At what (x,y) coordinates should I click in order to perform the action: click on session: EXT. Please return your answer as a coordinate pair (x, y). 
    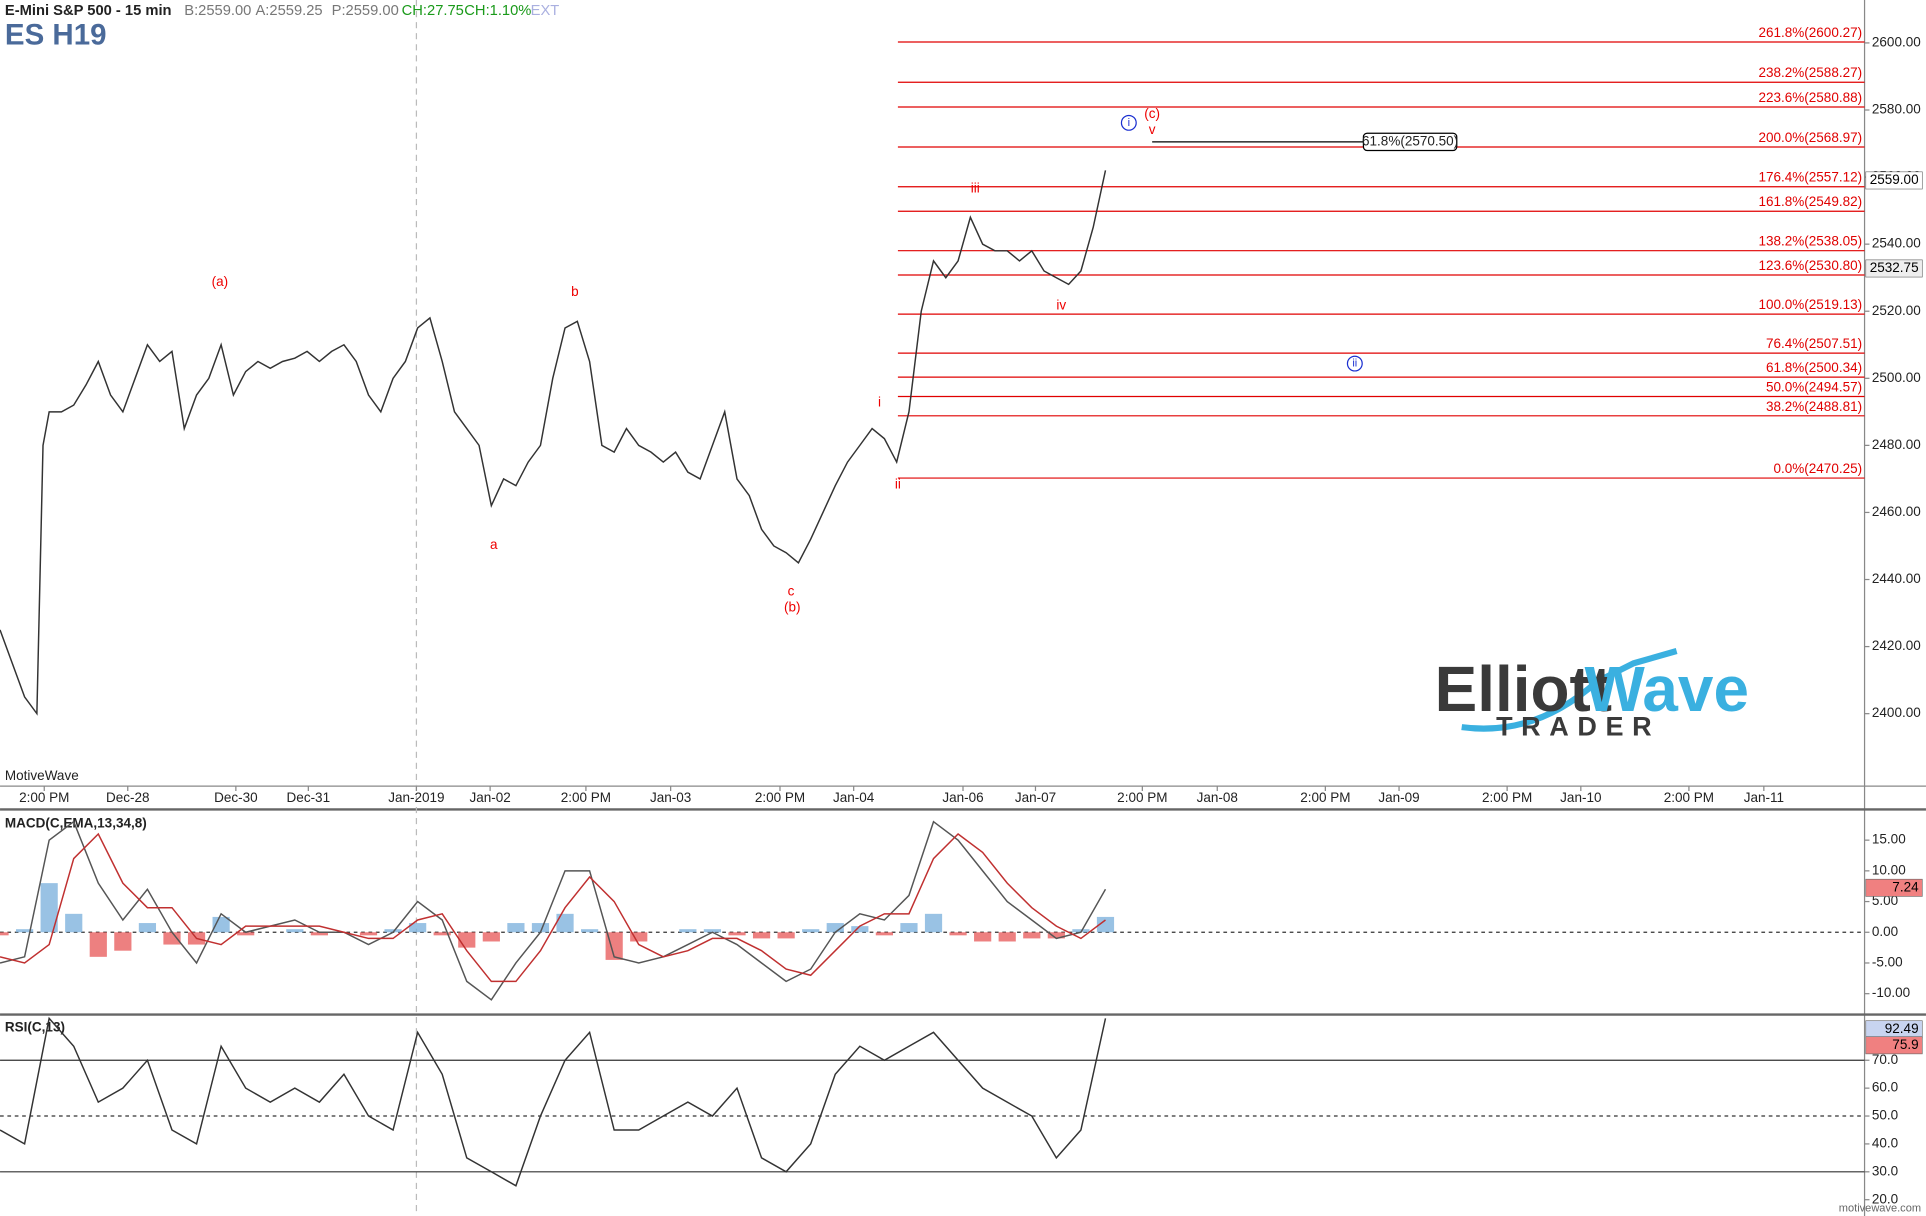
    Looking at the image, I should click on (545, 11).